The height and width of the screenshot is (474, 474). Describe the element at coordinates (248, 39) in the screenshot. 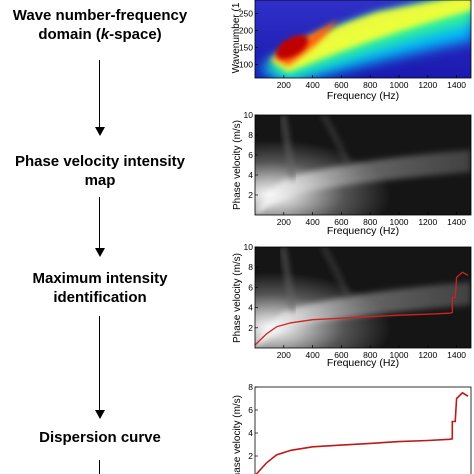

I see `kspace-y-ticks: 100 150 200 250` at that location.